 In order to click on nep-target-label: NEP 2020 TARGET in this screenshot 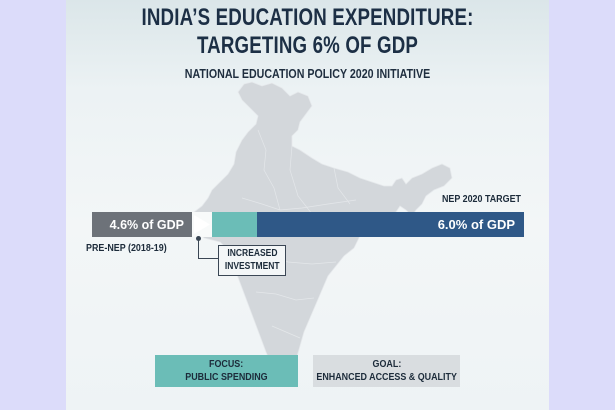, I will do `click(481, 199)`.